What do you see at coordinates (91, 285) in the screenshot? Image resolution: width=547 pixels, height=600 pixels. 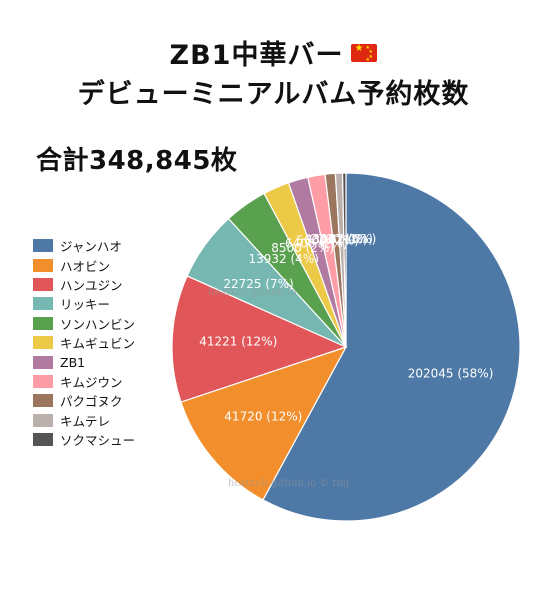 I see `legend-label: ハンユジン` at bounding box center [91, 285].